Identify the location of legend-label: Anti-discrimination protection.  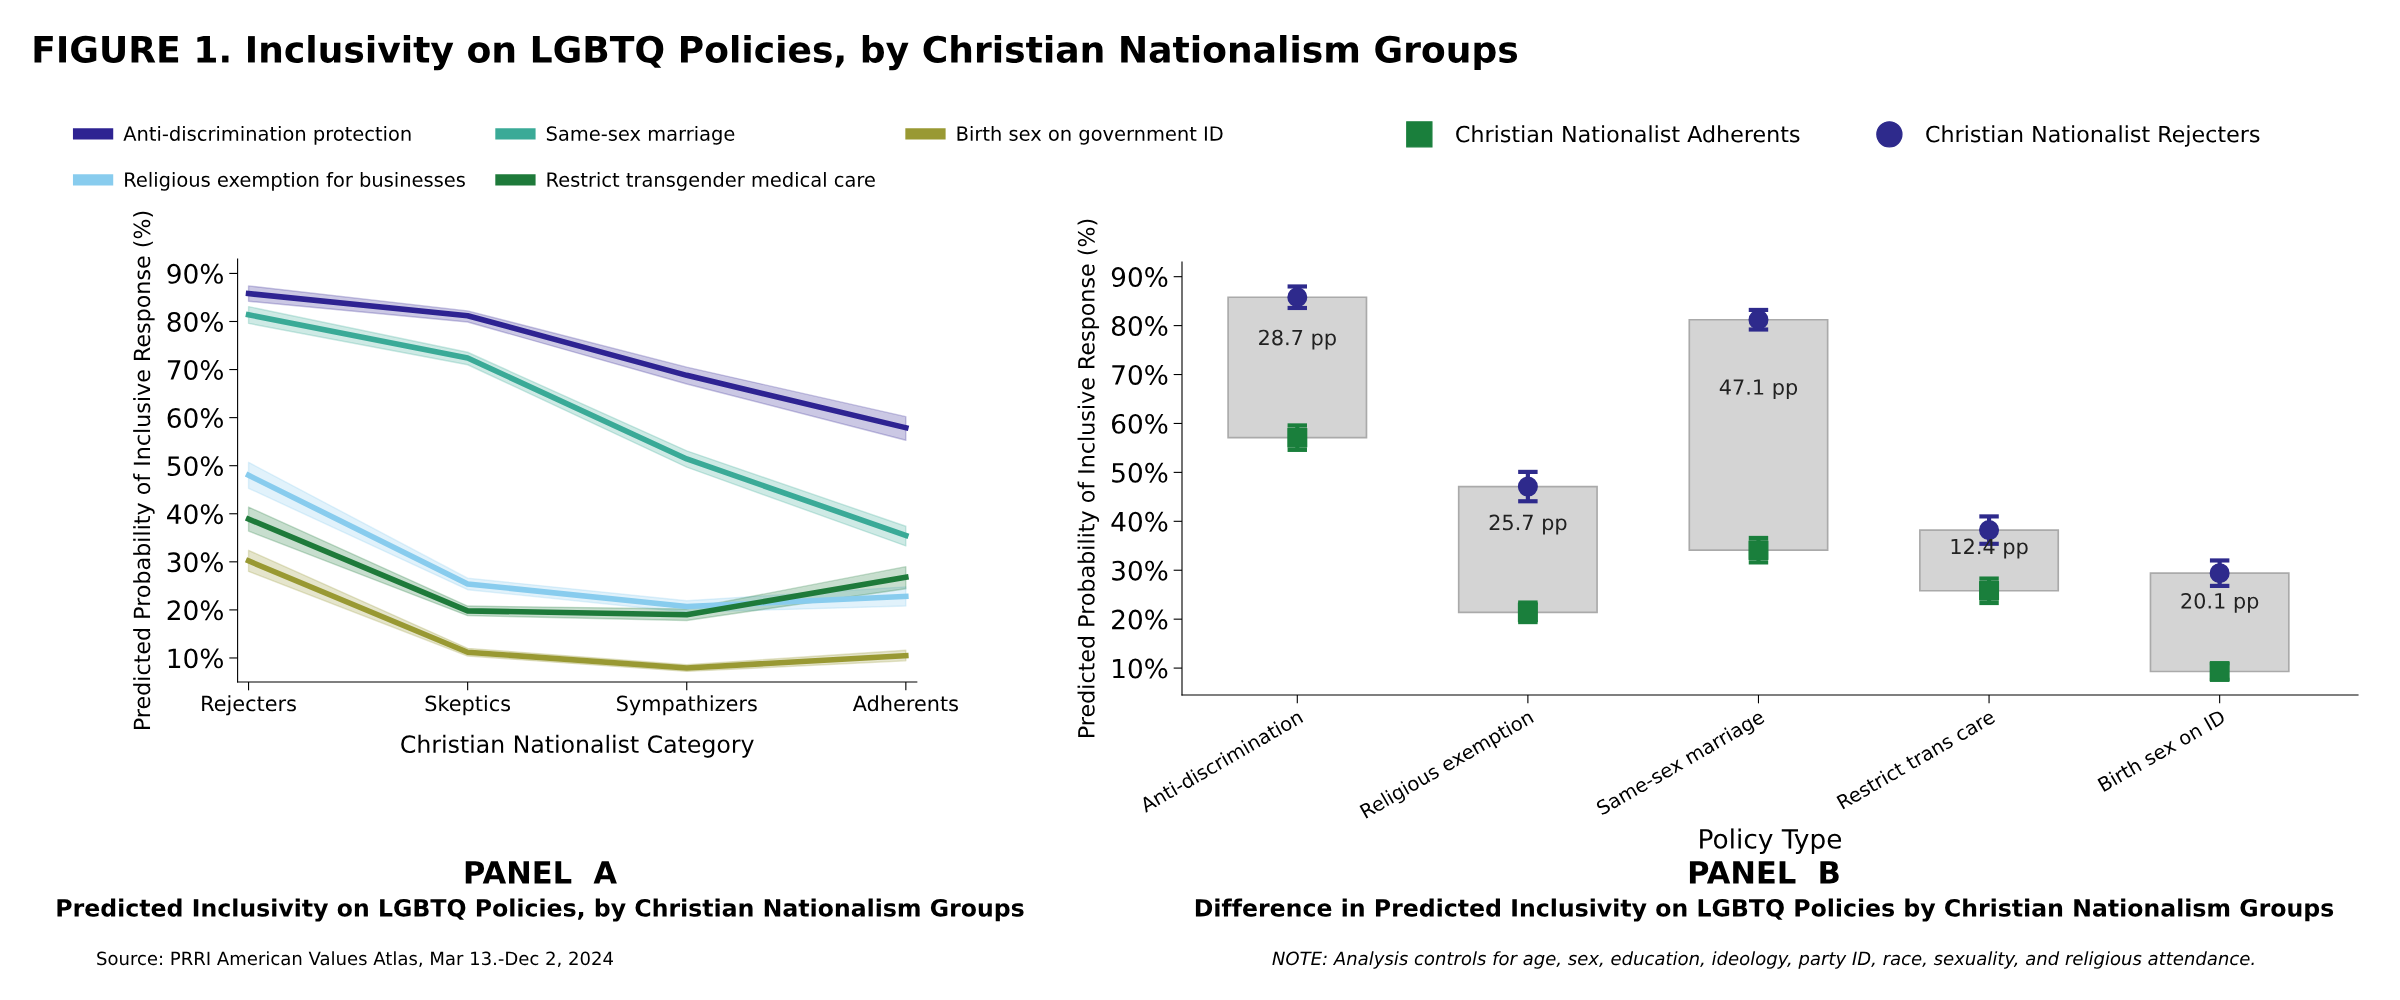
(267, 135).